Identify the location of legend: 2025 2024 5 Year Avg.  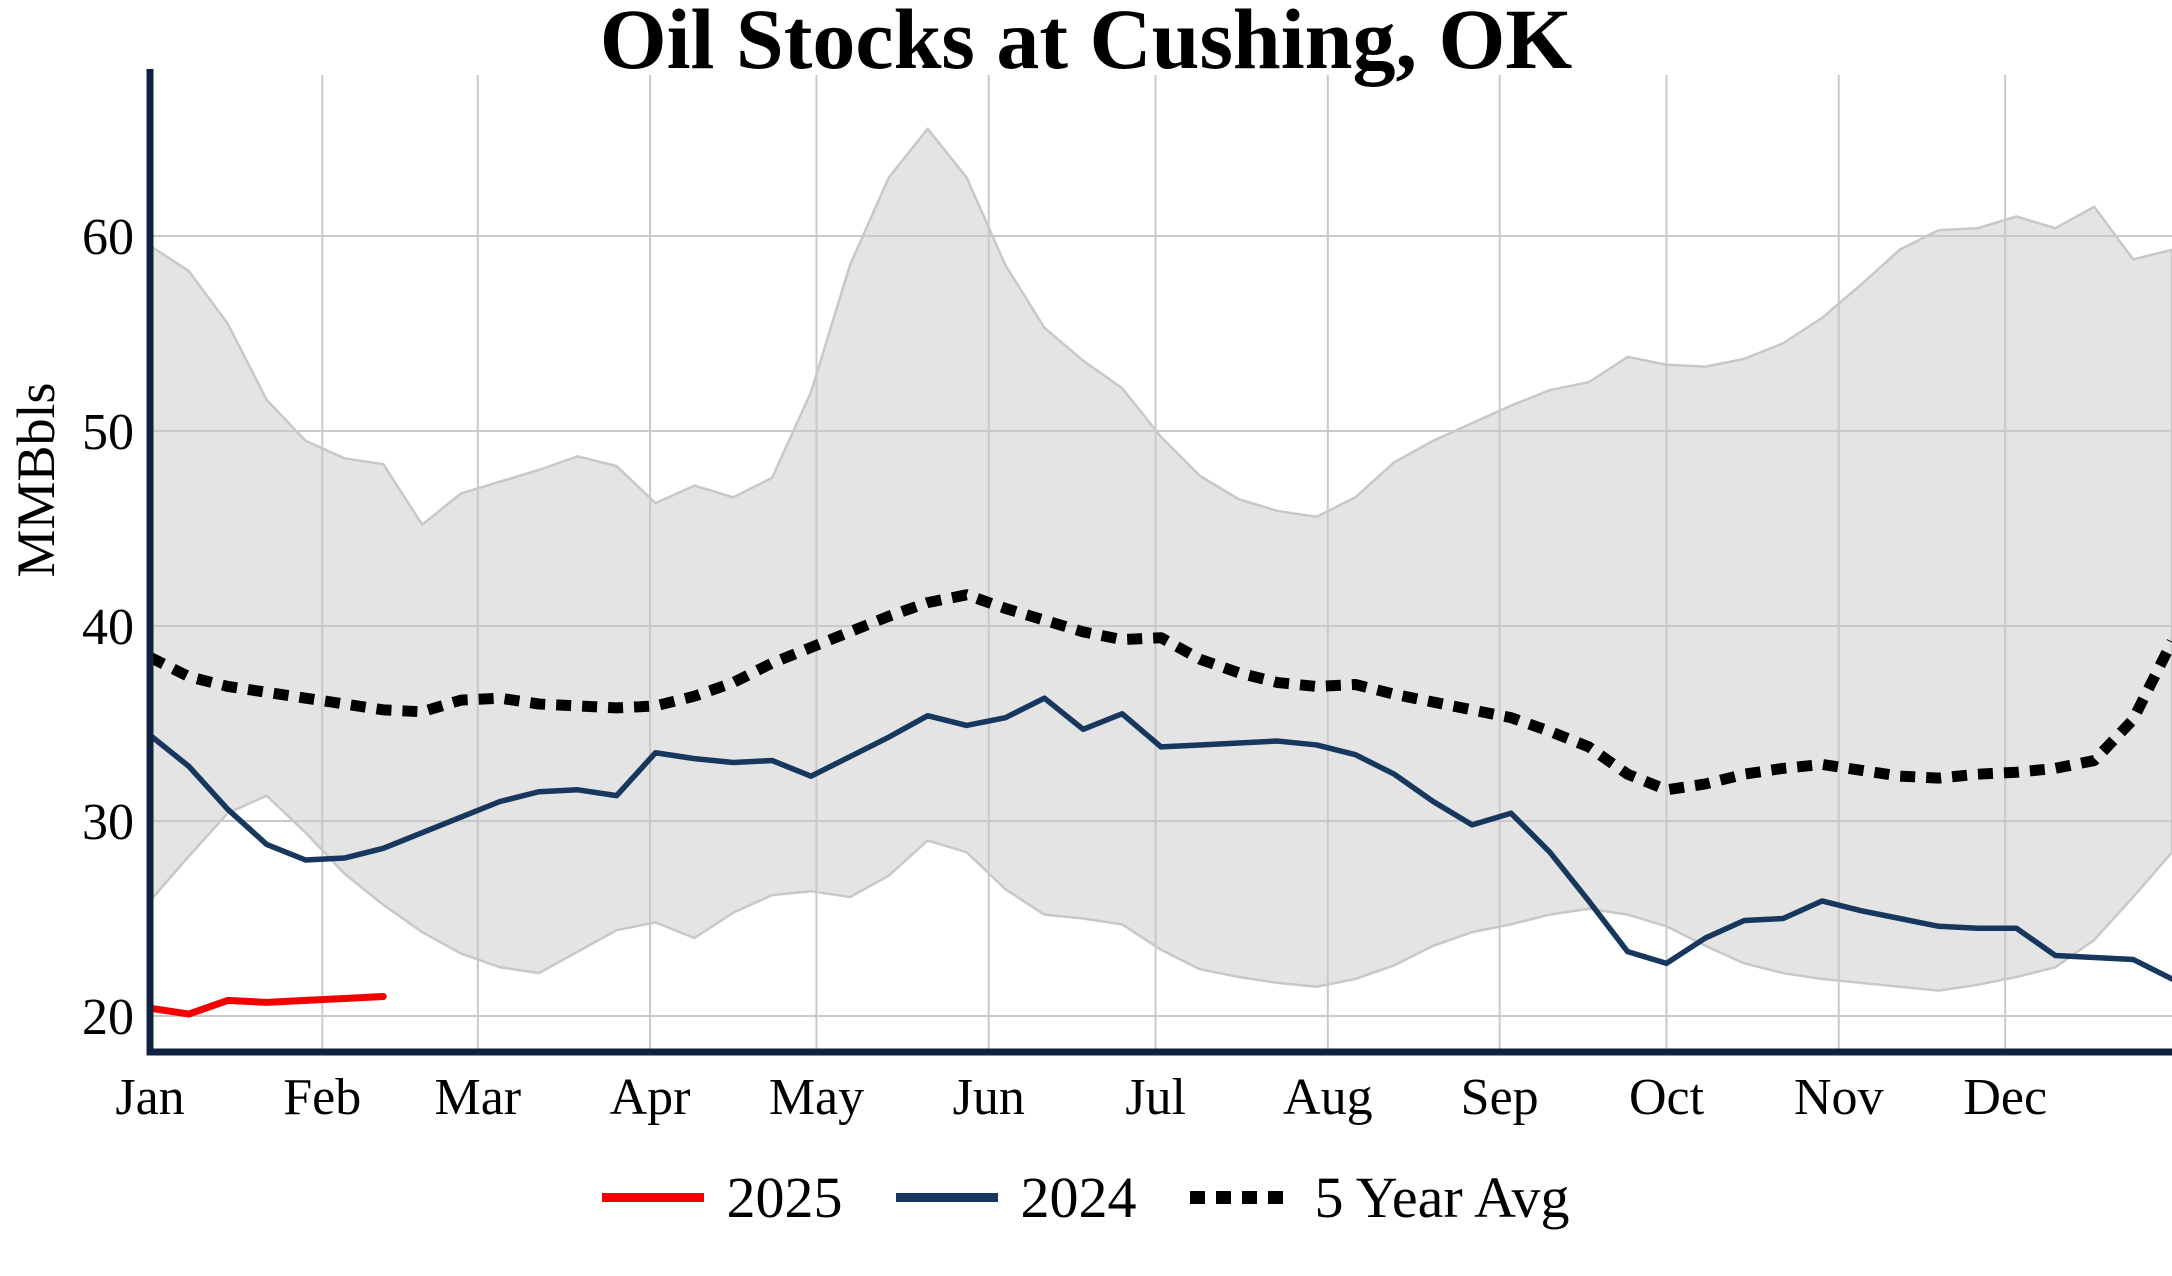
(1086, 1197).